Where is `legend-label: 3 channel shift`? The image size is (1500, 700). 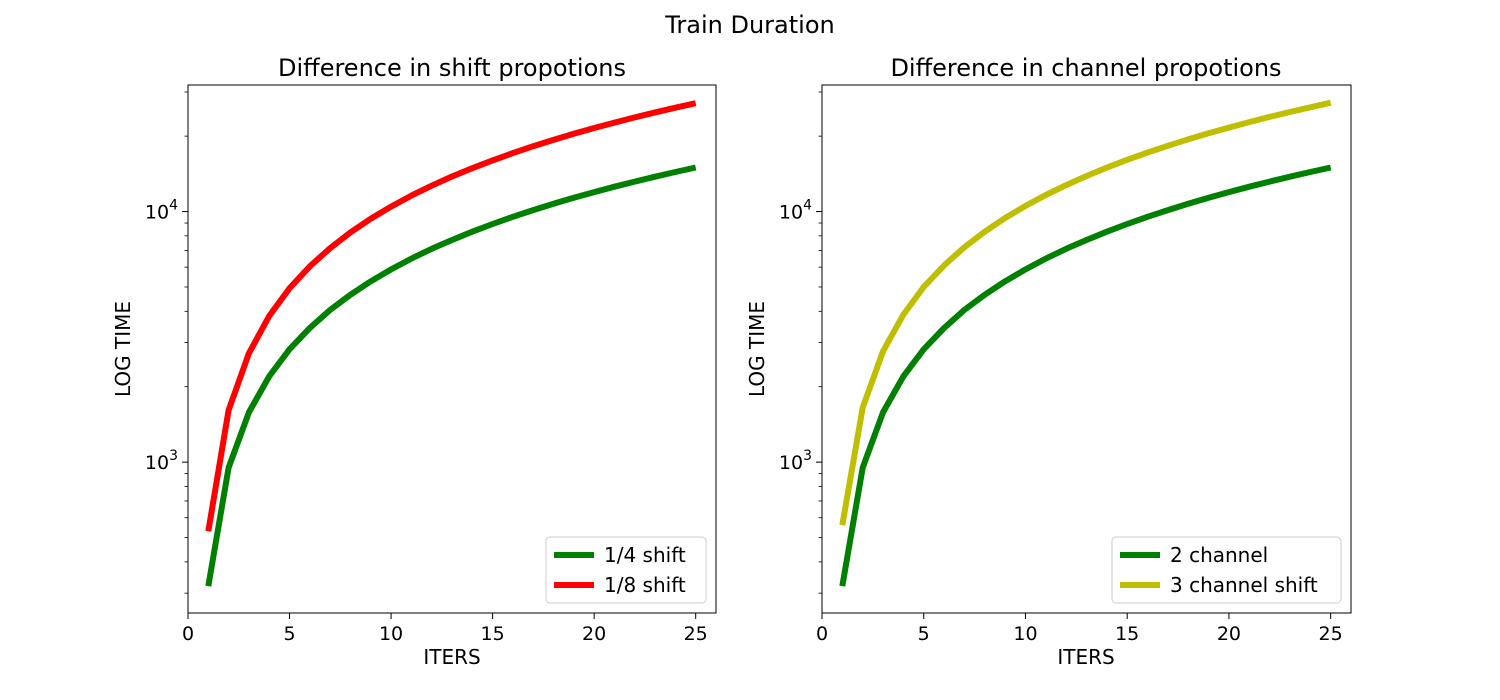
legend-label: 3 channel shift is located at coordinates (1244, 585).